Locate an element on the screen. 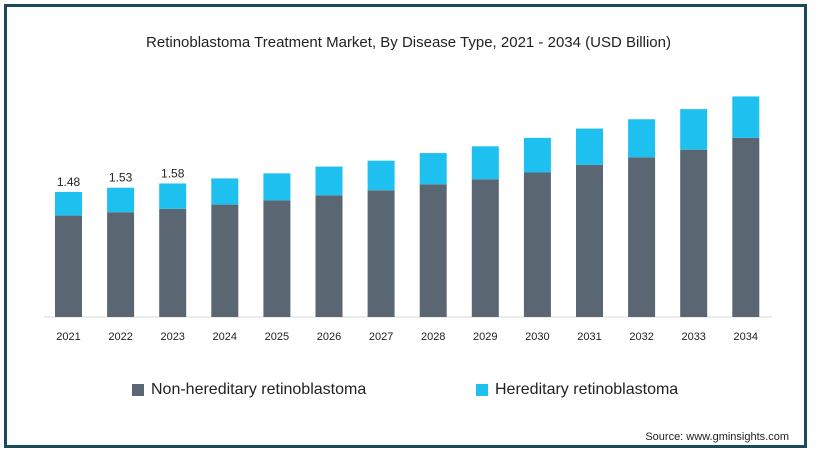 This screenshot has width=817, height=454. bar-non-hereditary-2024 is located at coordinates (225, 260).